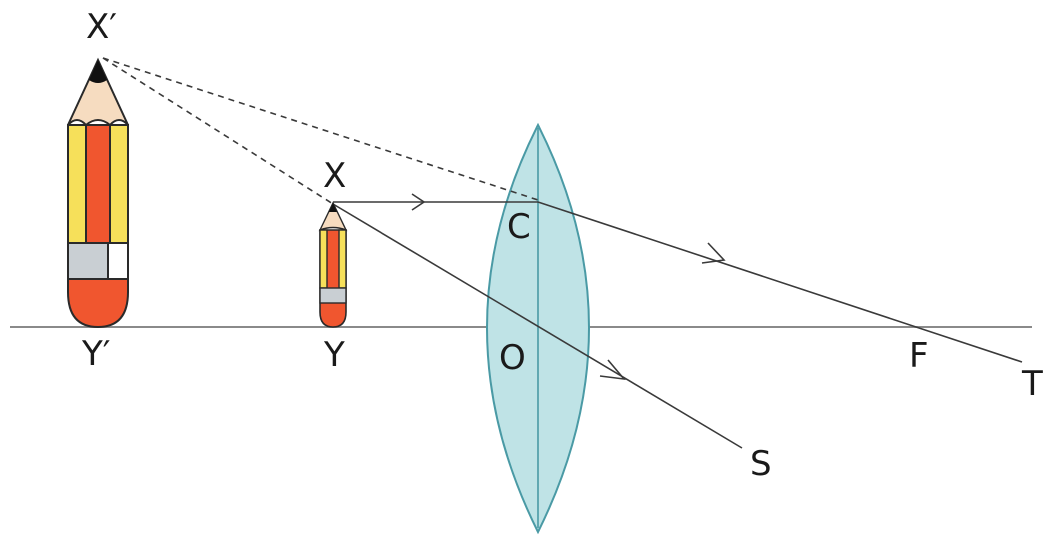 The image size is (1056, 549). Describe the element at coordinates (96, 354) in the screenshot. I see `label-image-base: Y′` at that location.